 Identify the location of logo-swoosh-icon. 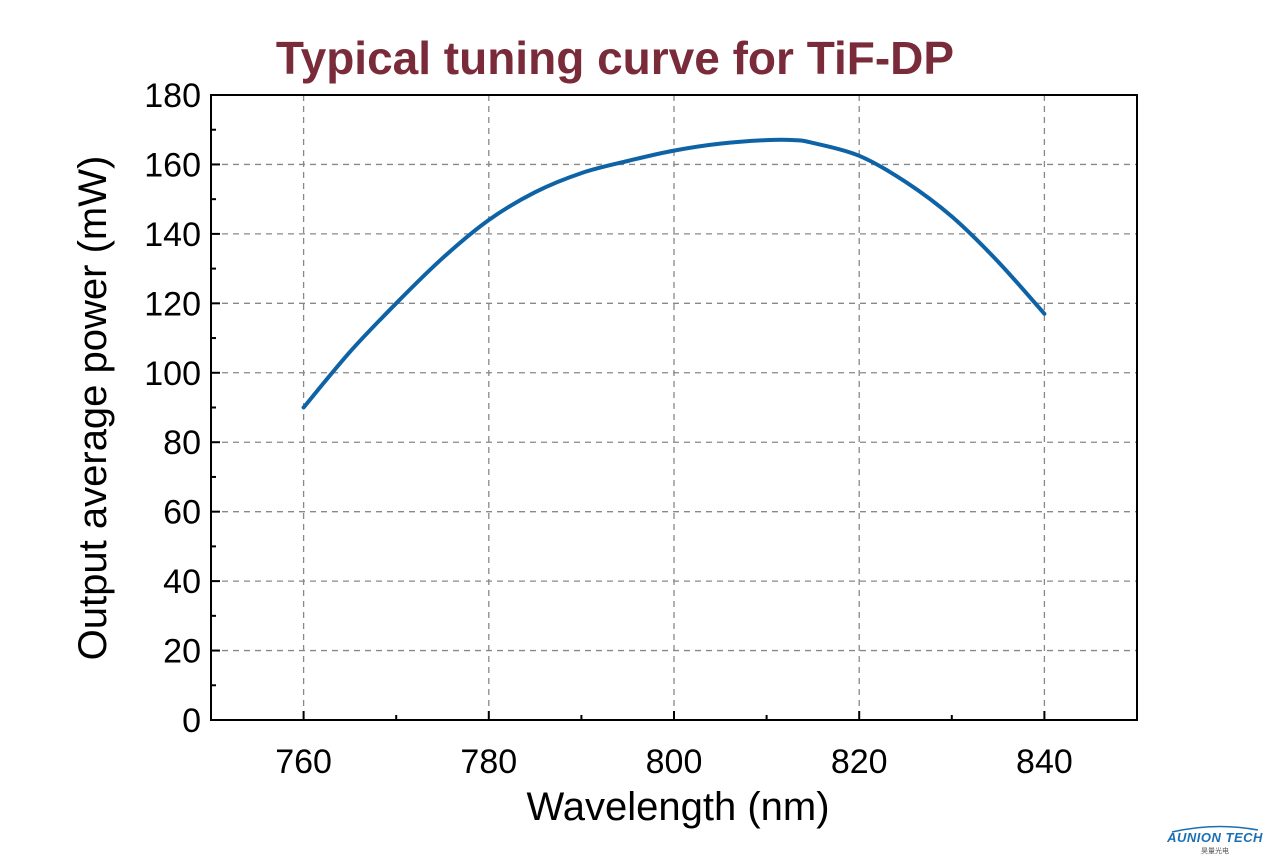
(1215, 829).